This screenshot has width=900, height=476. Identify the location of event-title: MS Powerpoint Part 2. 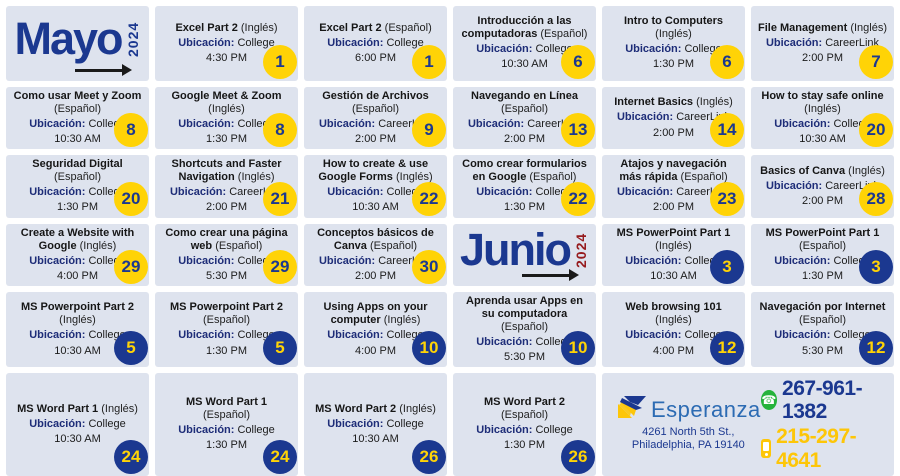
(77, 307).